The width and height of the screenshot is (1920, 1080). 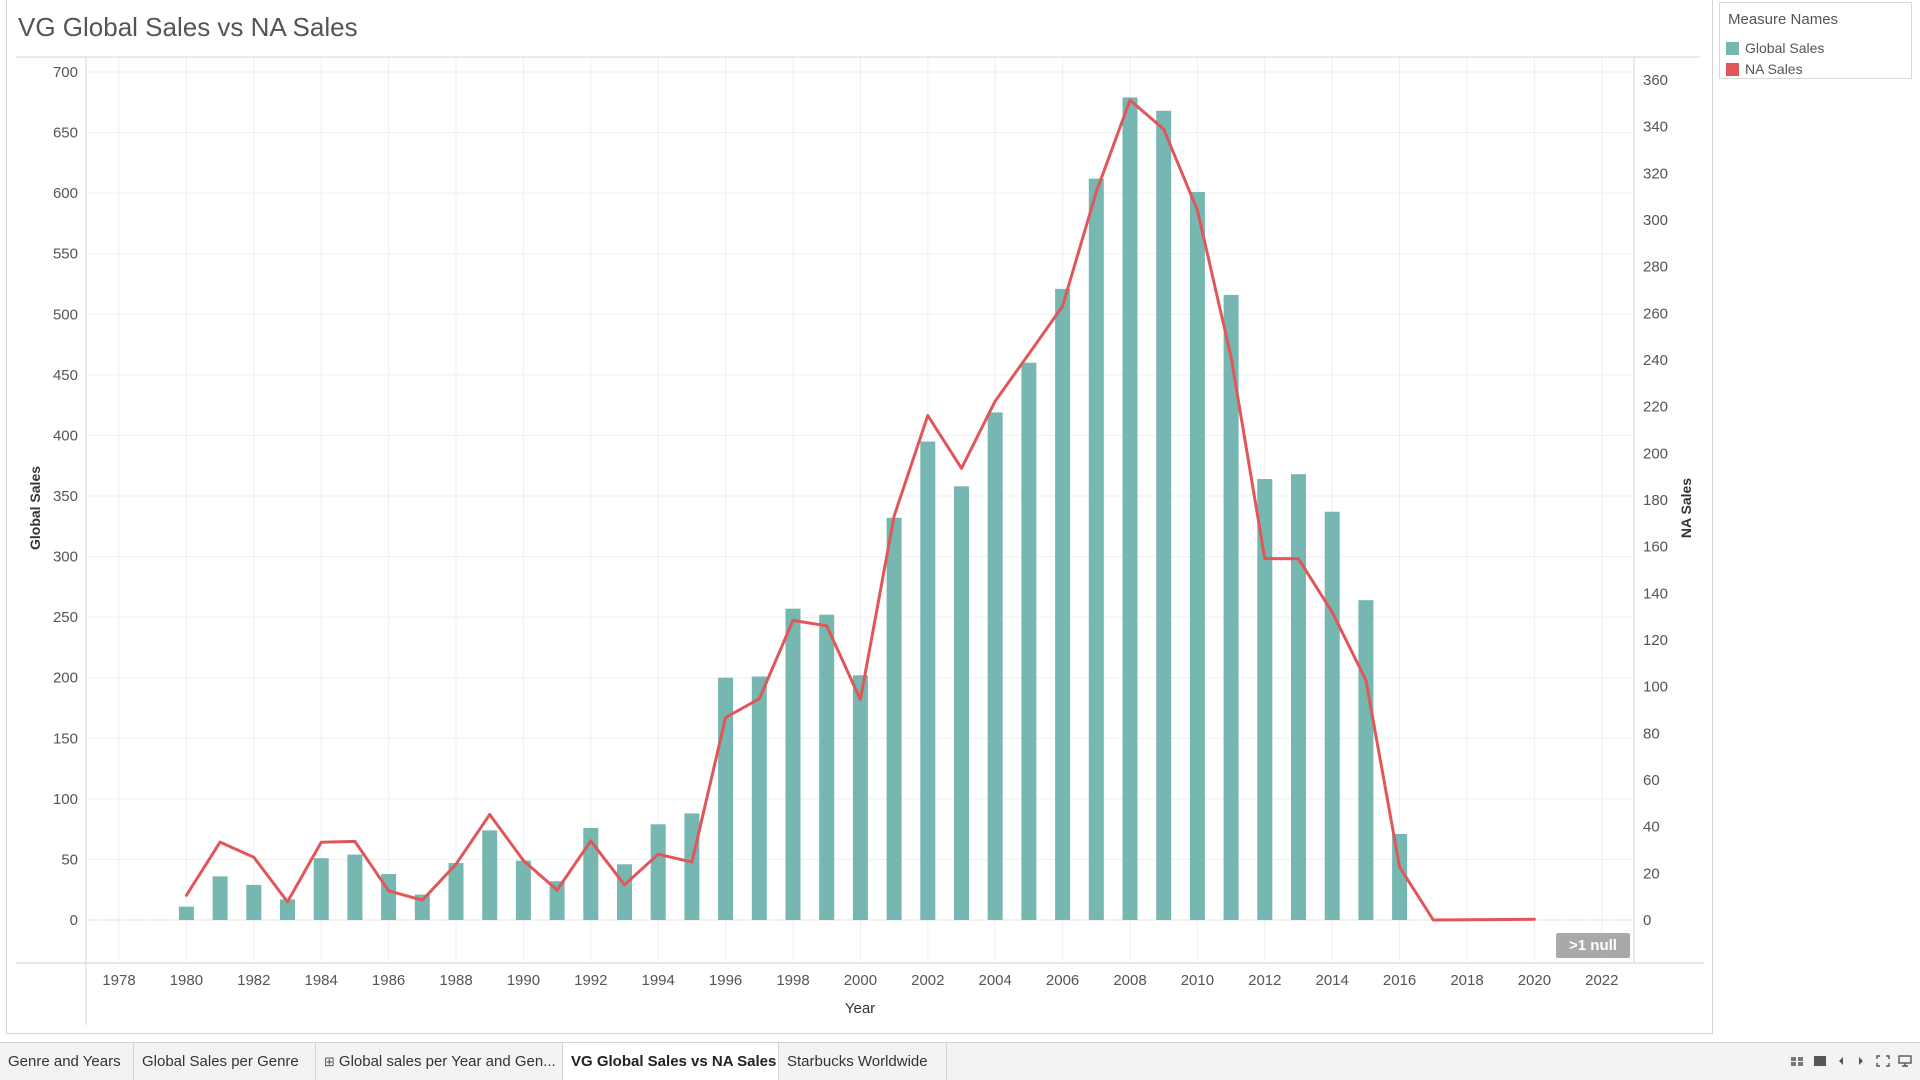 I want to click on bar-global-sales-1992, so click(x=591, y=873).